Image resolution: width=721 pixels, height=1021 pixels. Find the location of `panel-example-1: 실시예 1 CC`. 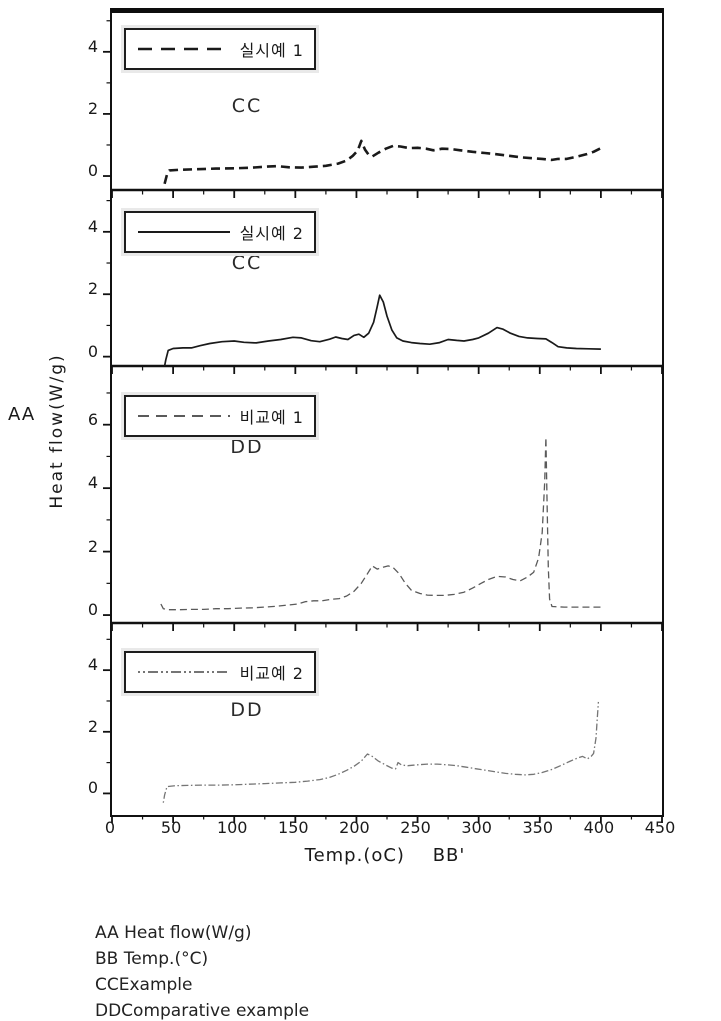

panel-example-1: 실시예 1 CC is located at coordinates (383, 105).